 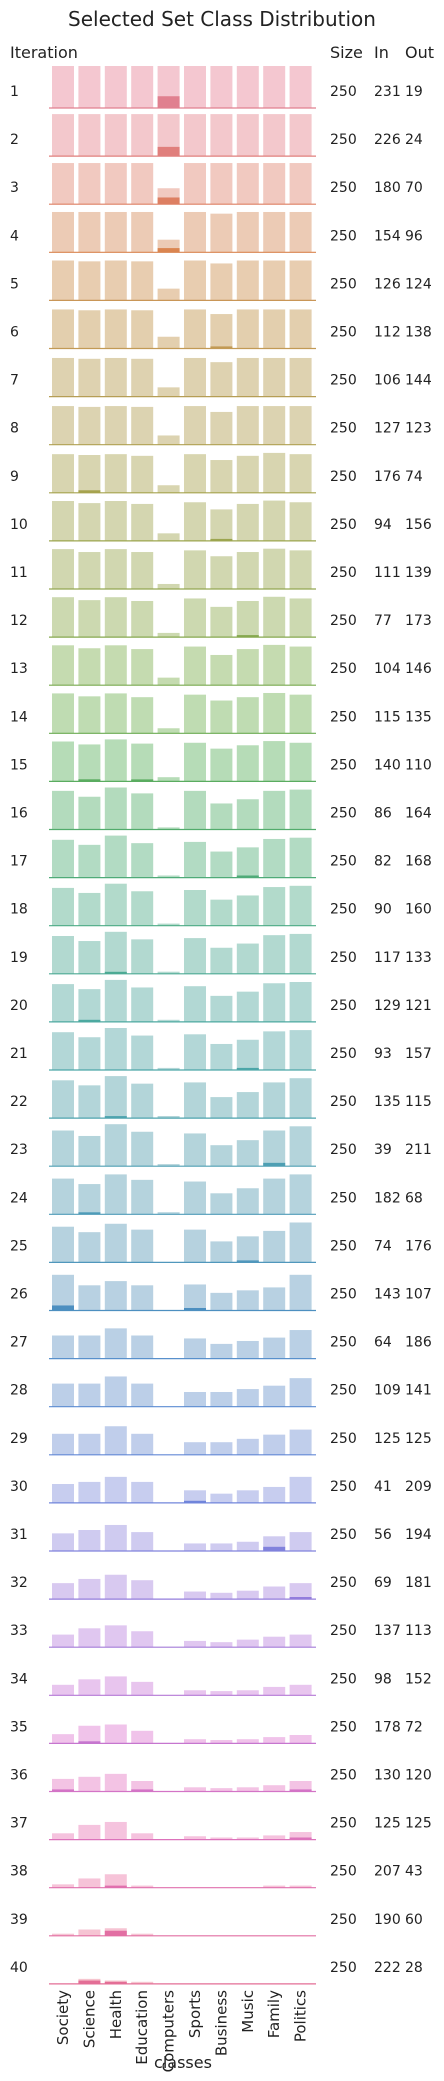 I want to click on in-value: 93, so click(x=383, y=1054).